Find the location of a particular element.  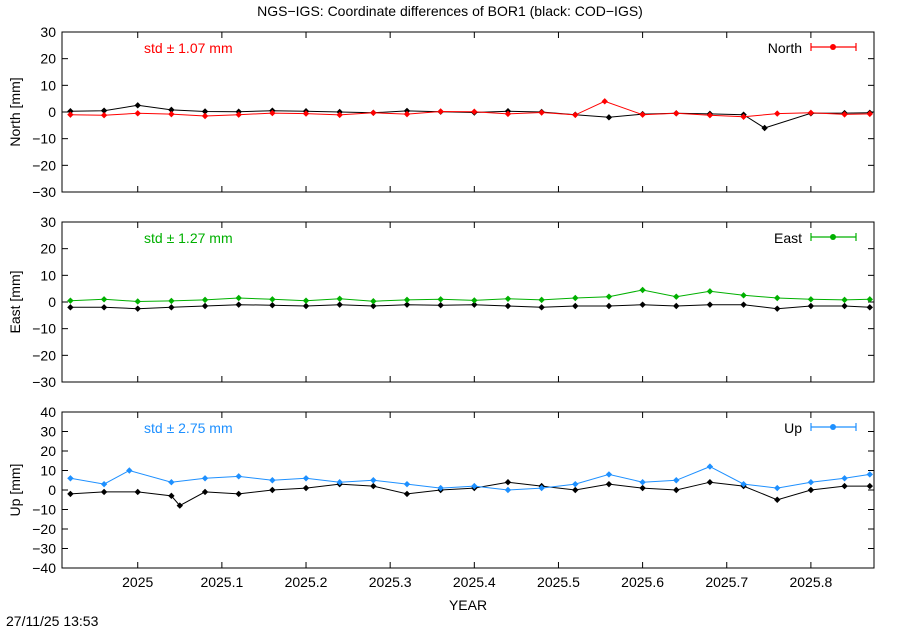

x-tick-label: 2025.6 is located at coordinates (642, 582).